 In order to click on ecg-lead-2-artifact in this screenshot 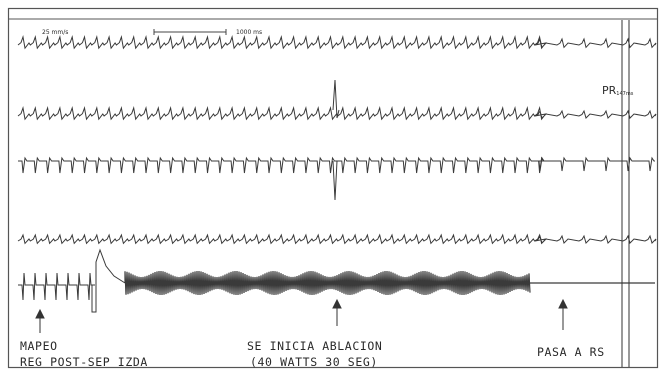, I will do `click(336, 99)`.